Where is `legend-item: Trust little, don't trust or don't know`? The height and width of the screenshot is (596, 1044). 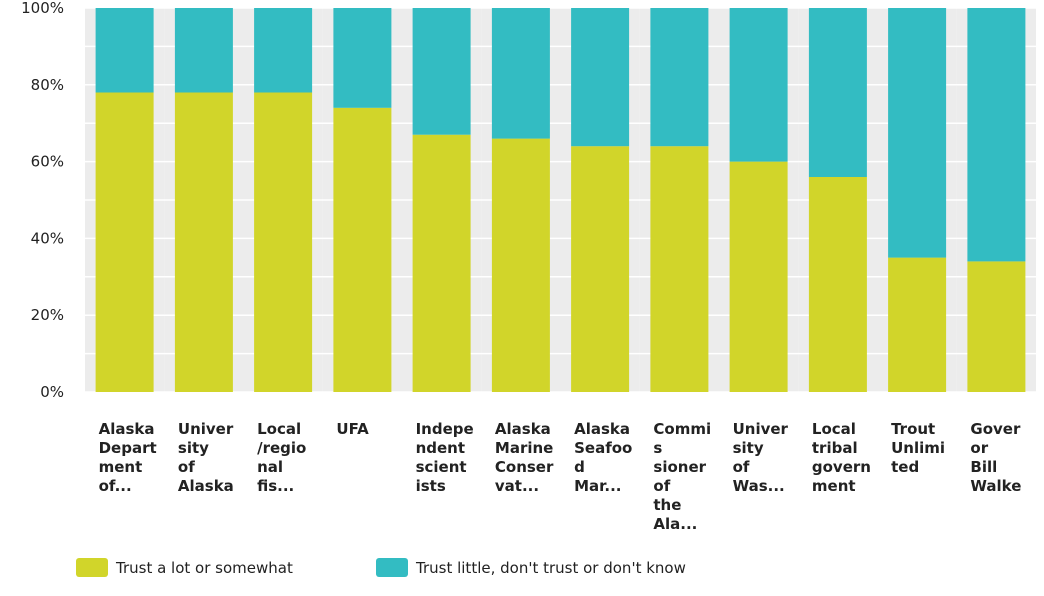
legend-item: Trust little, don't trust or don't know is located at coordinates (531, 567).